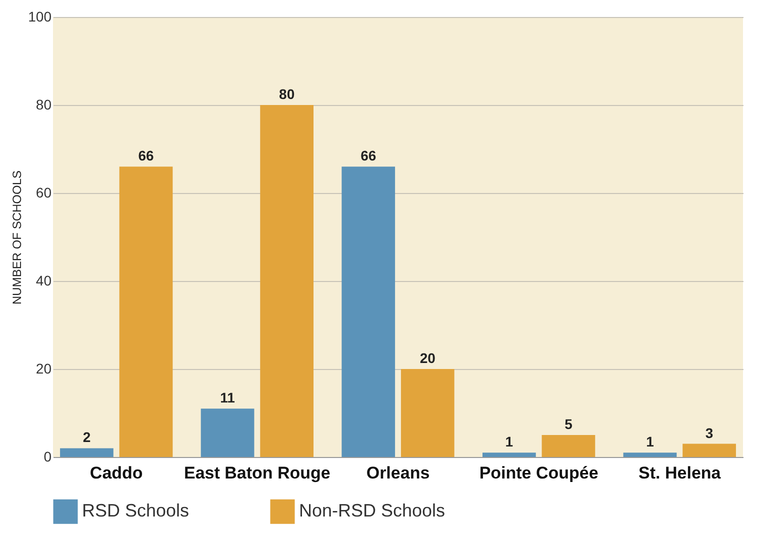 The width and height of the screenshot is (773, 554). Describe the element at coordinates (709, 432) in the screenshot. I see `data-label: 3` at that location.